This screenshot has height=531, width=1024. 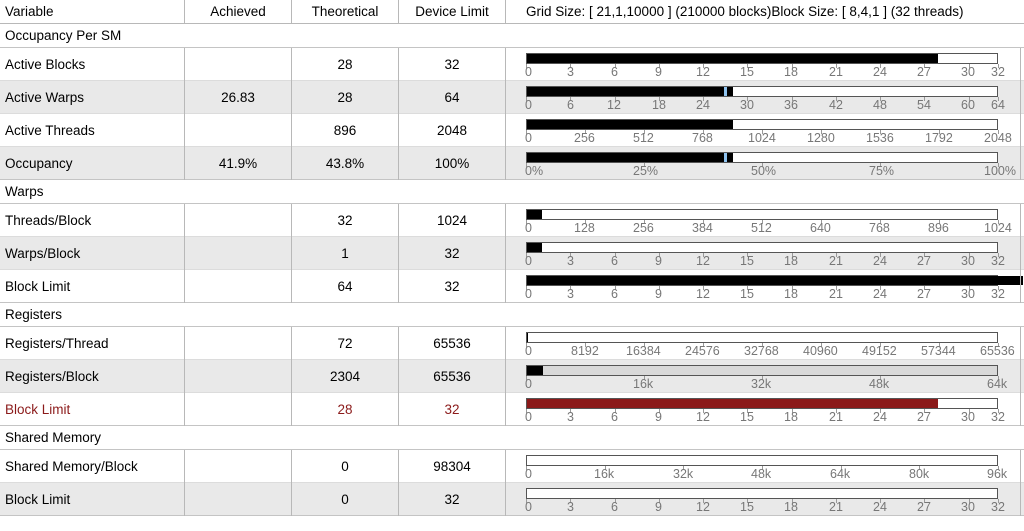 What do you see at coordinates (512, 286) in the screenshot?
I see `table-row: Block Limit 64 32 0 3 6 9 12 15 18 21 24 27 30 32` at bounding box center [512, 286].